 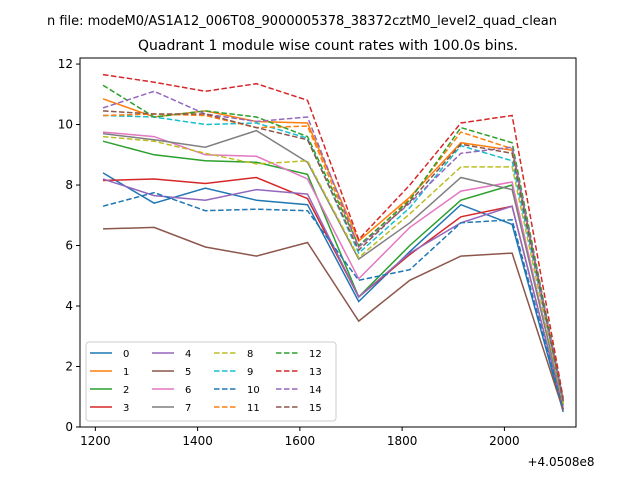 I want to click on legend-label-3: 3, so click(x=126, y=408).